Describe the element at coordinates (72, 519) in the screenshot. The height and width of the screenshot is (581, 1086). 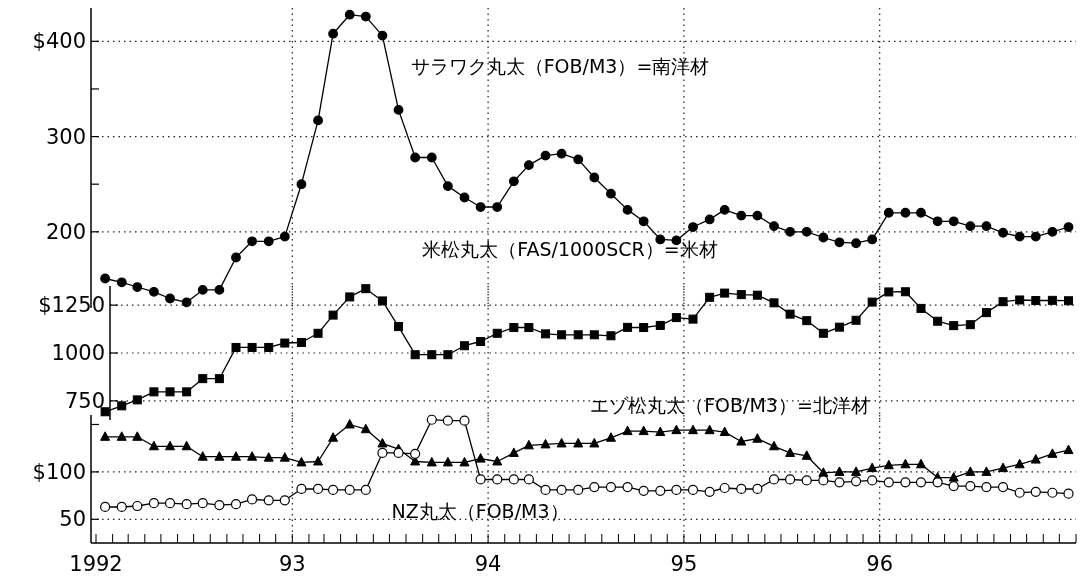
I see `y-tick-label: 50` at that location.